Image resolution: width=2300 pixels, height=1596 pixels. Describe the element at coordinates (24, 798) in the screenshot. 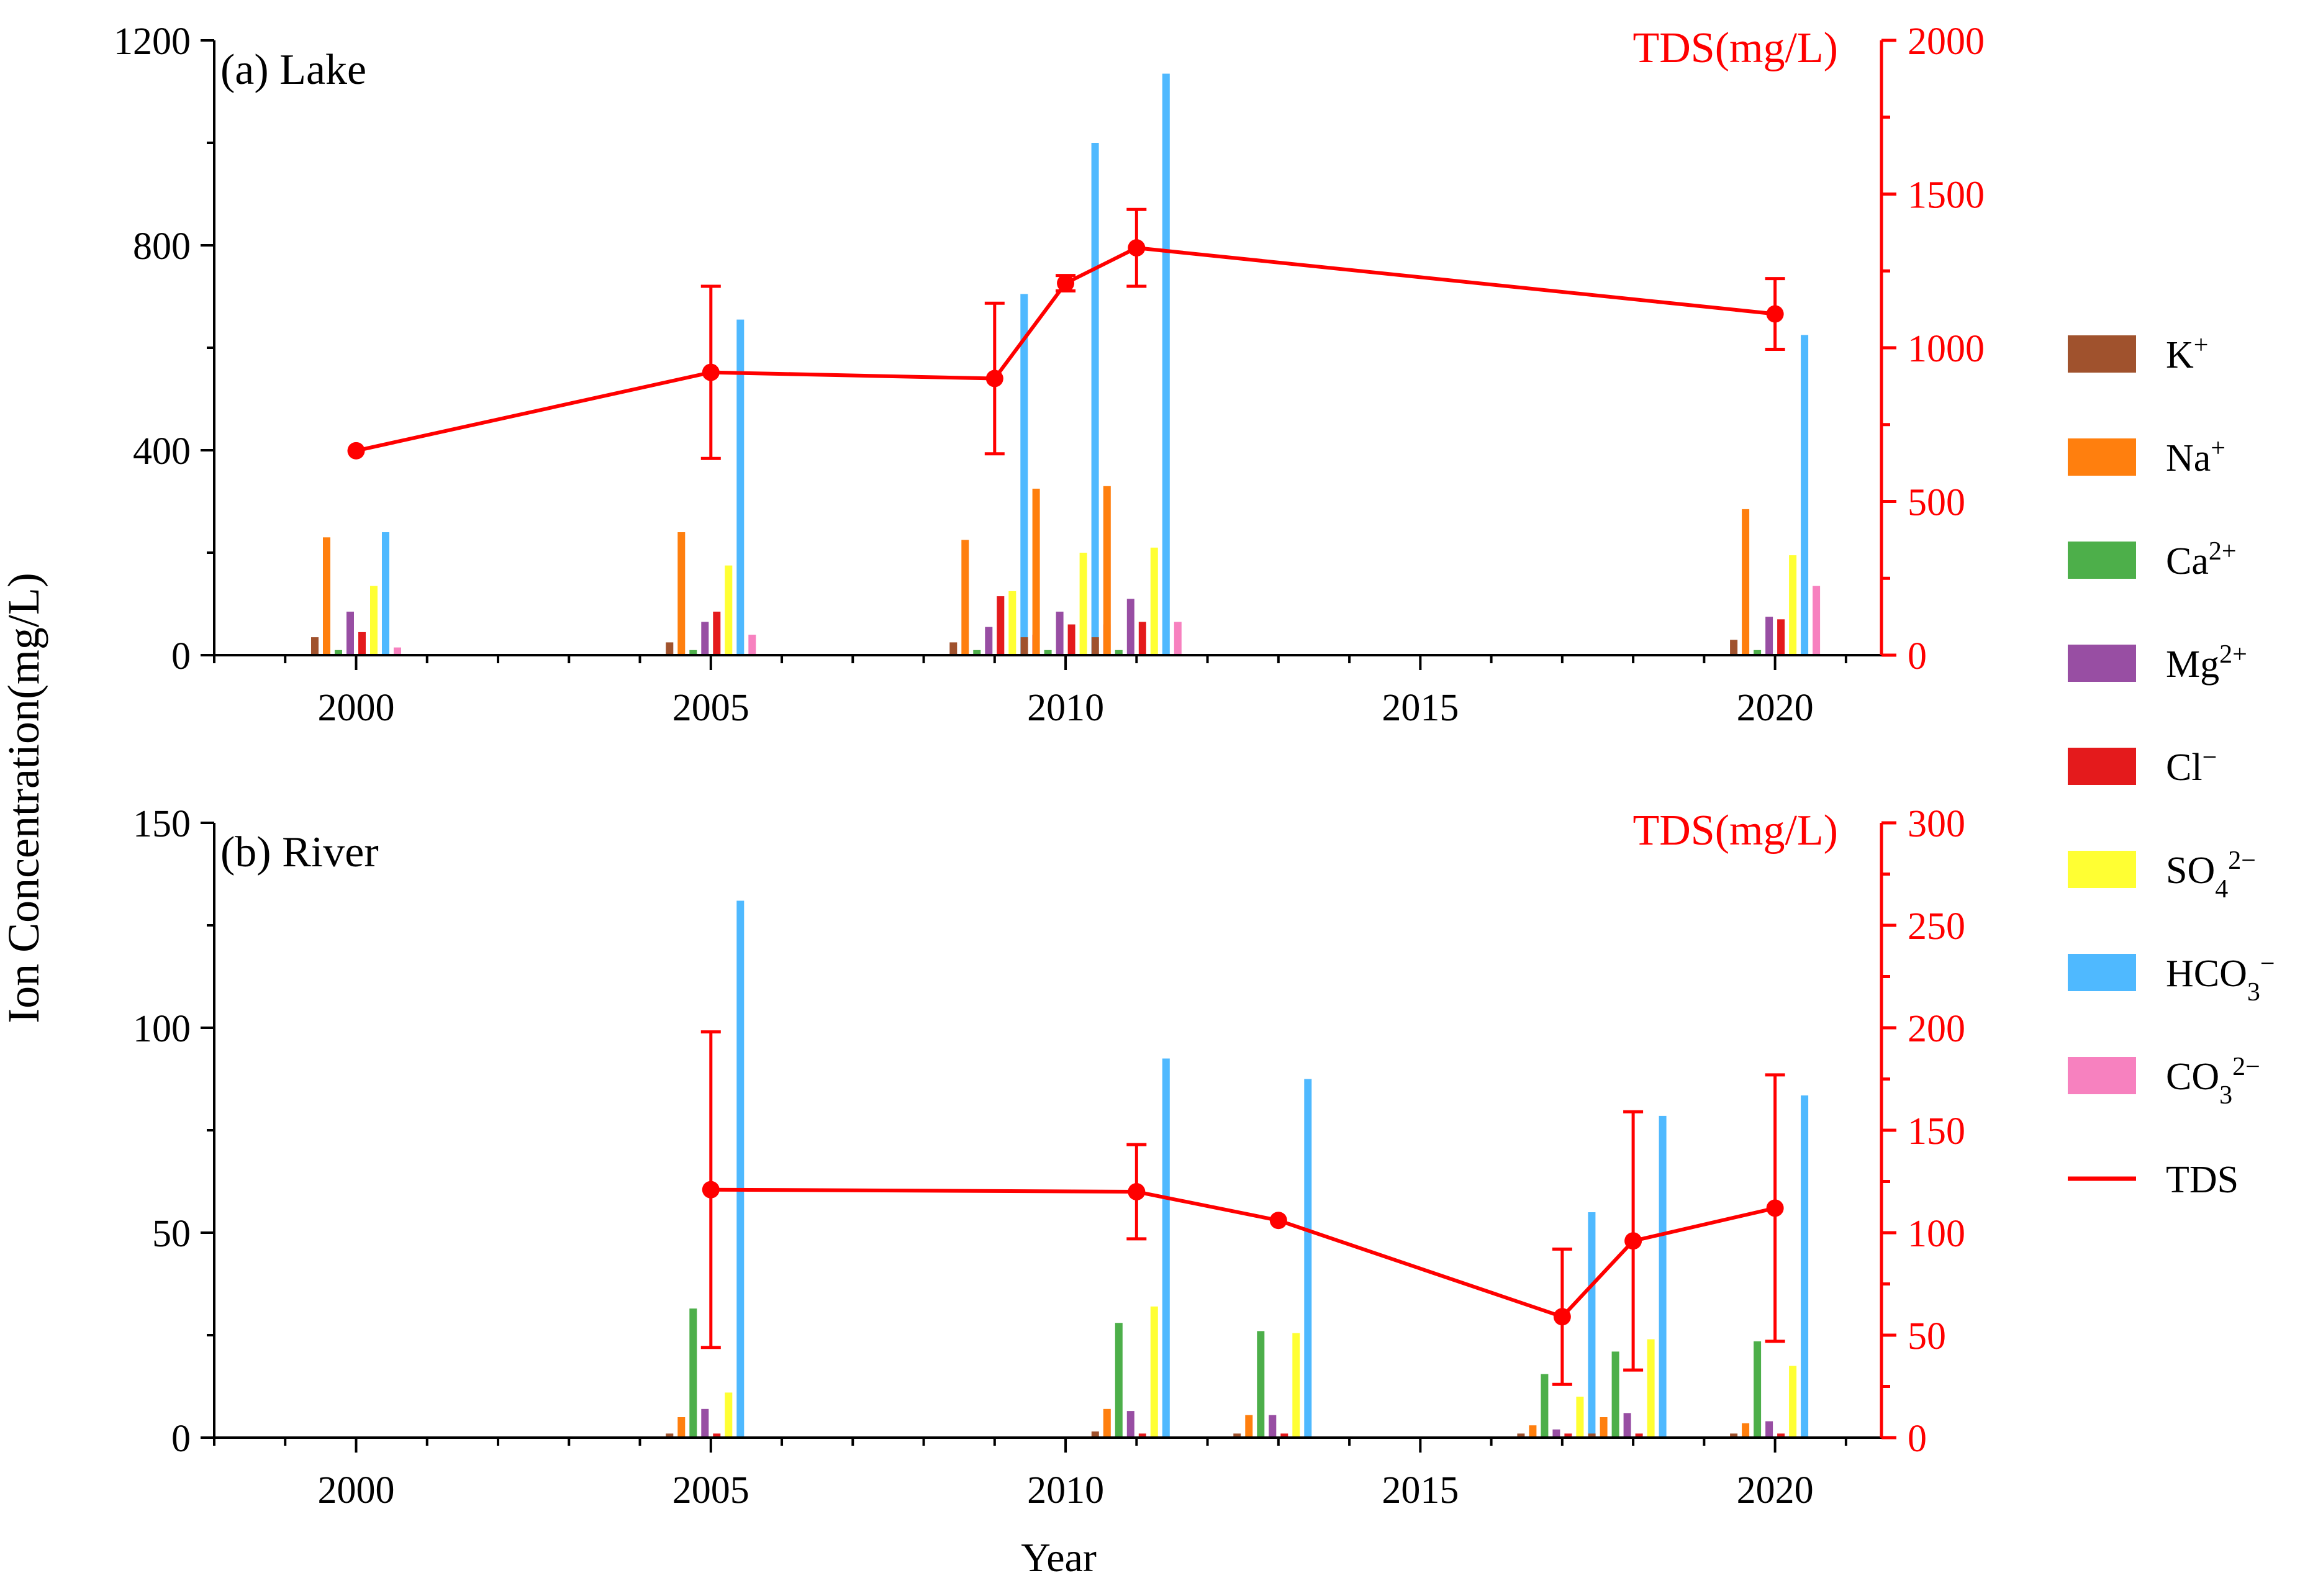

I see `y-axis-label: Ion Concentration(mg/L)` at that location.